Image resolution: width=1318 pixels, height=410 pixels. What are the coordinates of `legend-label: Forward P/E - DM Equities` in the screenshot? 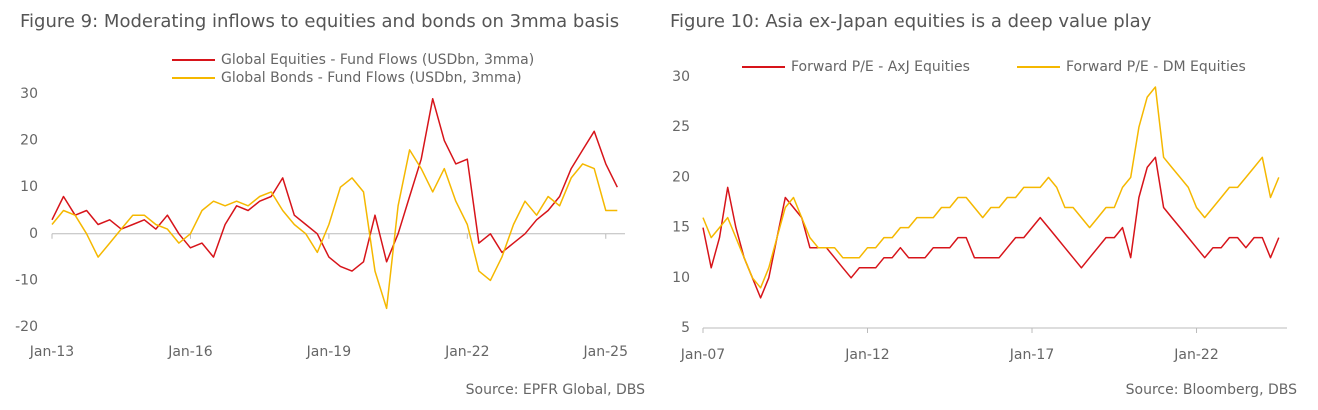 It's located at (1156, 67).